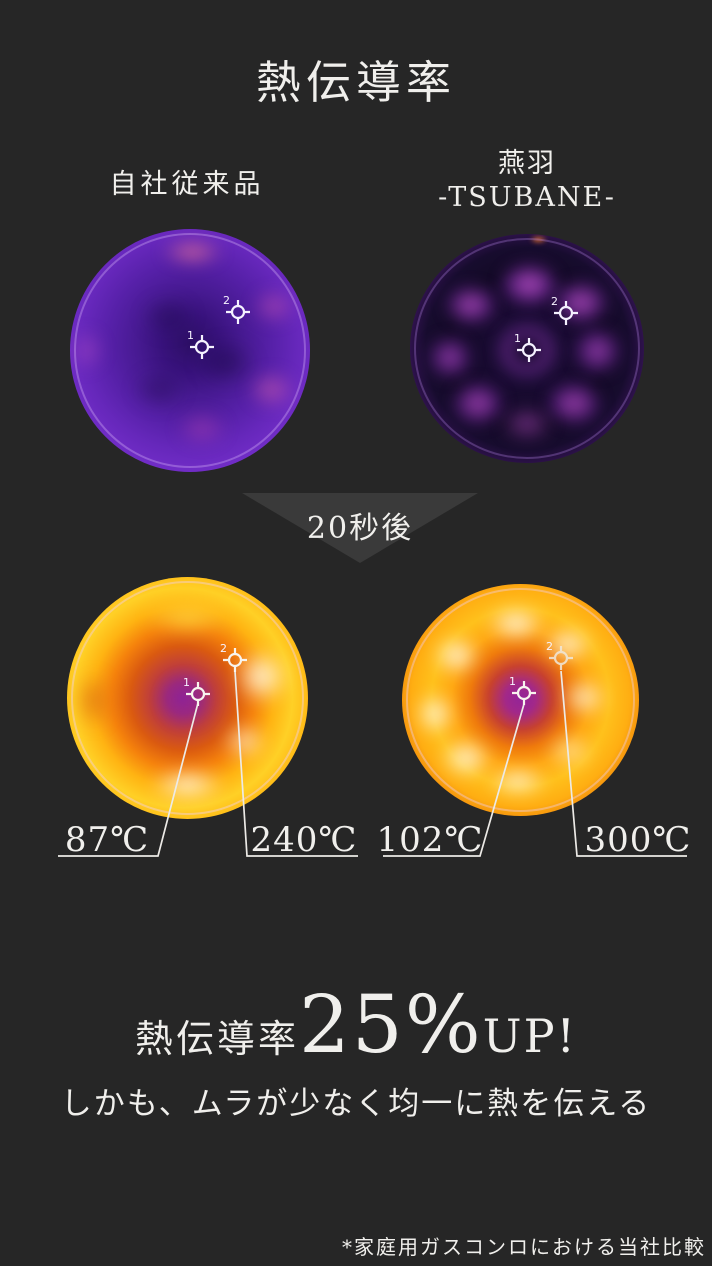  What do you see at coordinates (638, 840) in the screenshot?
I see `temp-label-tsubane-spot: 300℃` at bounding box center [638, 840].